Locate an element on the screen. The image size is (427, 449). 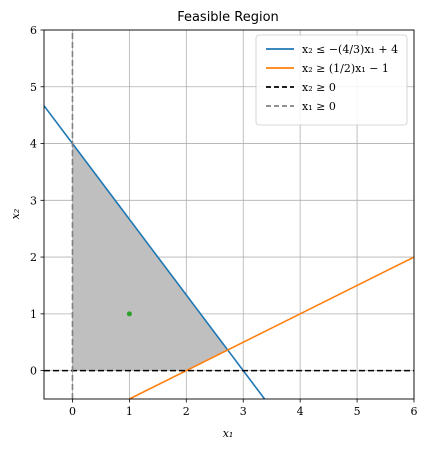
legend-label-2: x₂ ≥ 0 is located at coordinates (319, 87).